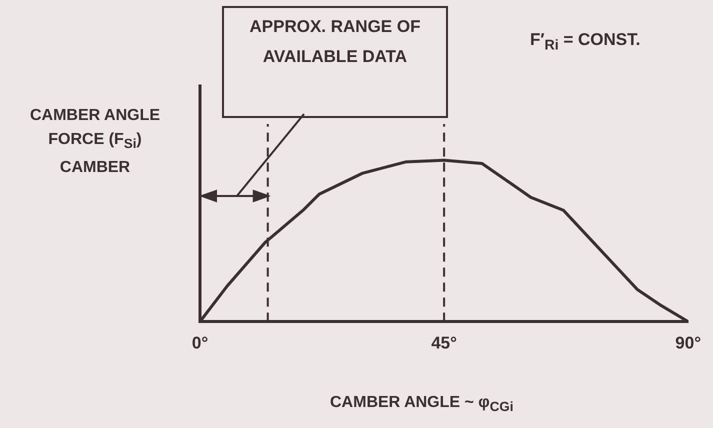 The height and width of the screenshot is (428, 713). What do you see at coordinates (422, 404) in the screenshot?
I see `x-axis-title: CAMBER ANGLE ~ φ$_{CGi}$` at bounding box center [422, 404].